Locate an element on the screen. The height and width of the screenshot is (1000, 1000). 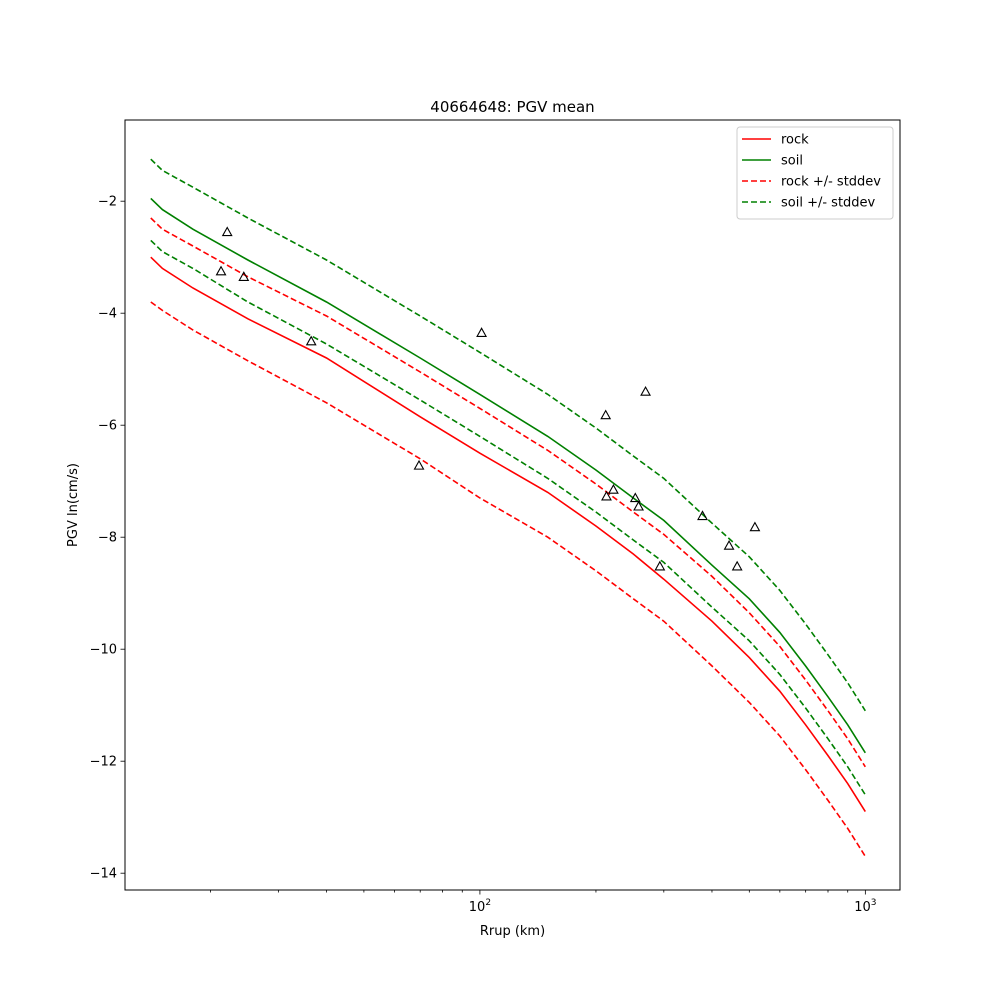
x-tick-label-0: 10² is located at coordinates (480, 906).